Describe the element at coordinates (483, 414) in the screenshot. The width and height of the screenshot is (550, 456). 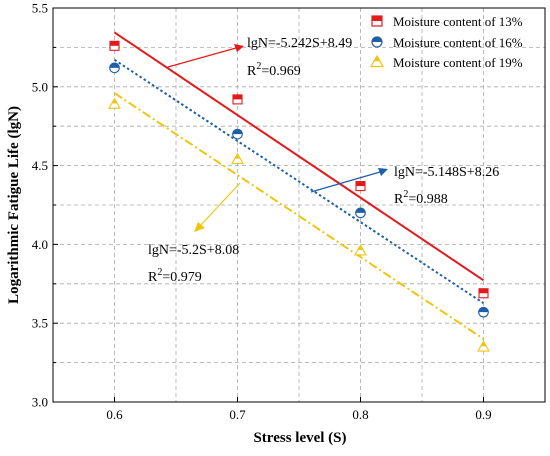
I see `x-tick-label: 0.9` at that location.